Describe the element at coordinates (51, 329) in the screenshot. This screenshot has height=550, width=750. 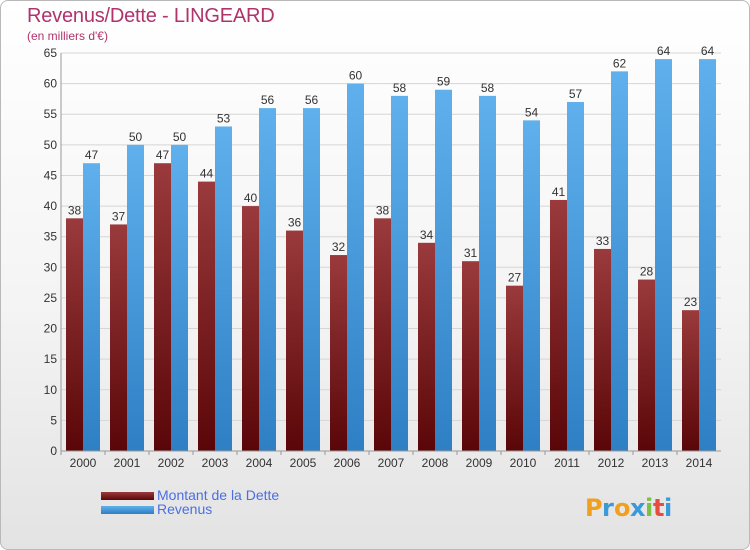
I see `y-tick-label: 20` at that location.